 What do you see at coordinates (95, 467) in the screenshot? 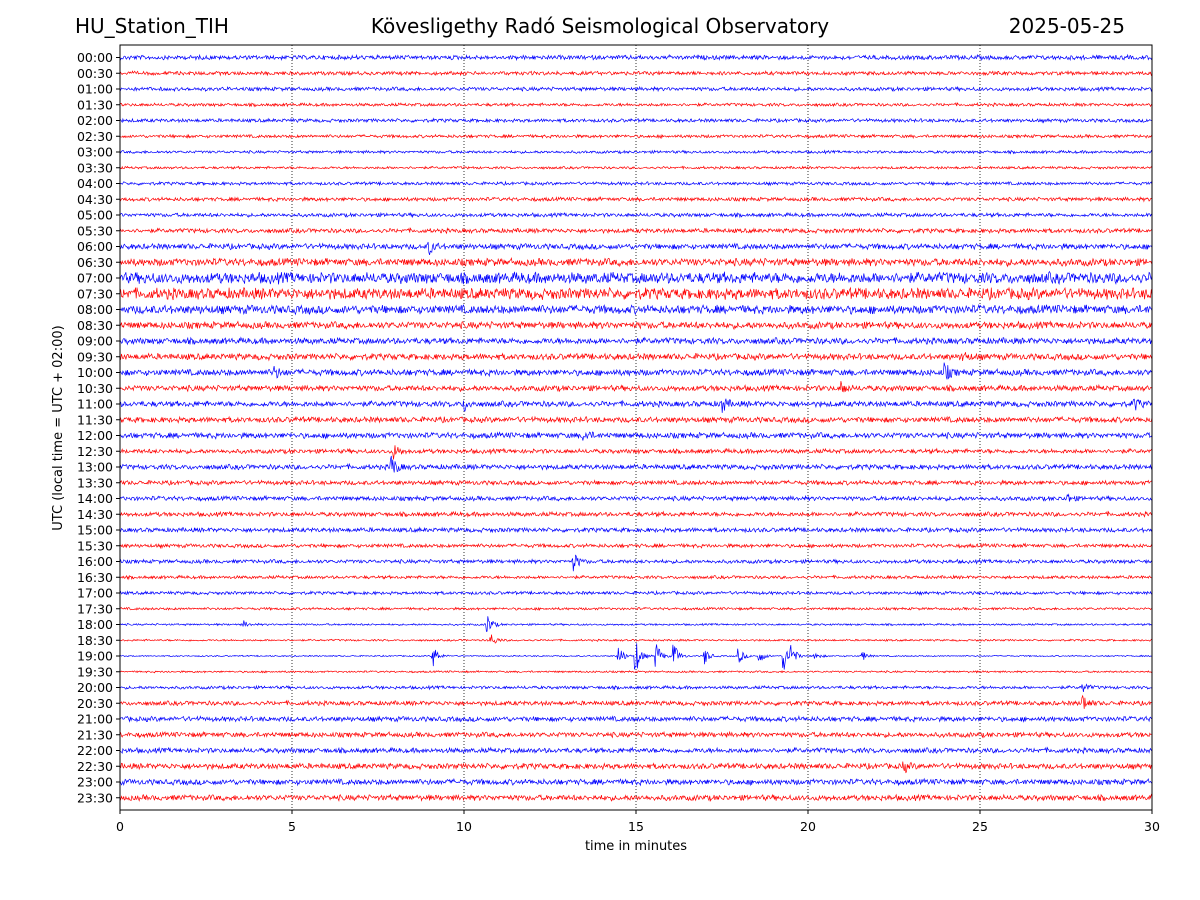
I see `y-tick-label: 13:00` at bounding box center [95, 467].